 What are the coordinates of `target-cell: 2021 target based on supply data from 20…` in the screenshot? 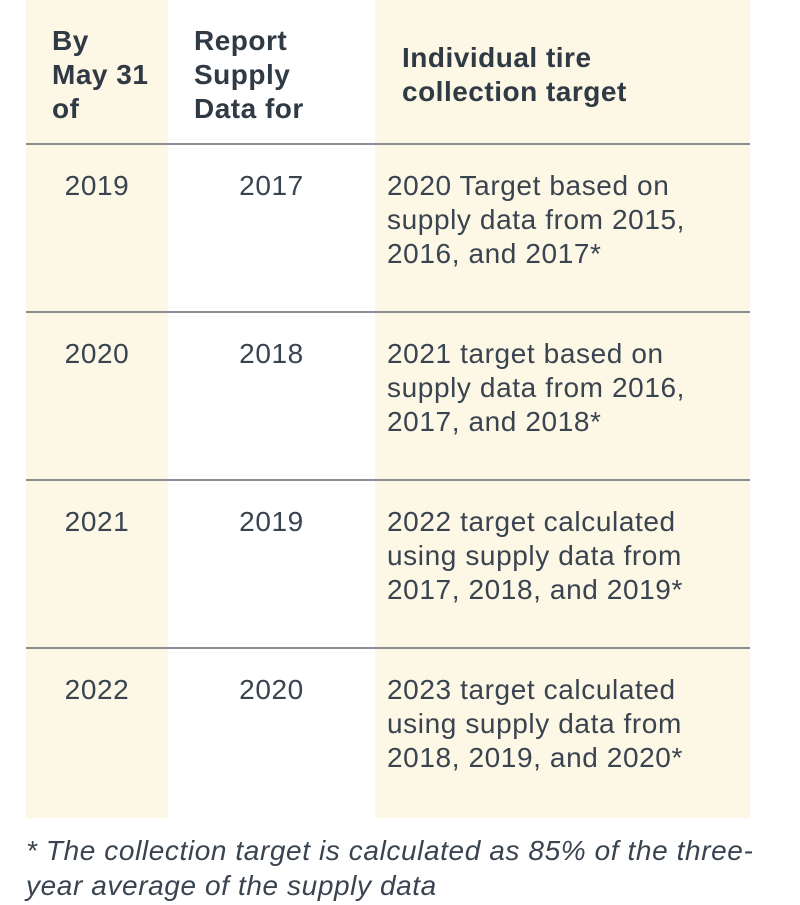 It's located at (536, 387).